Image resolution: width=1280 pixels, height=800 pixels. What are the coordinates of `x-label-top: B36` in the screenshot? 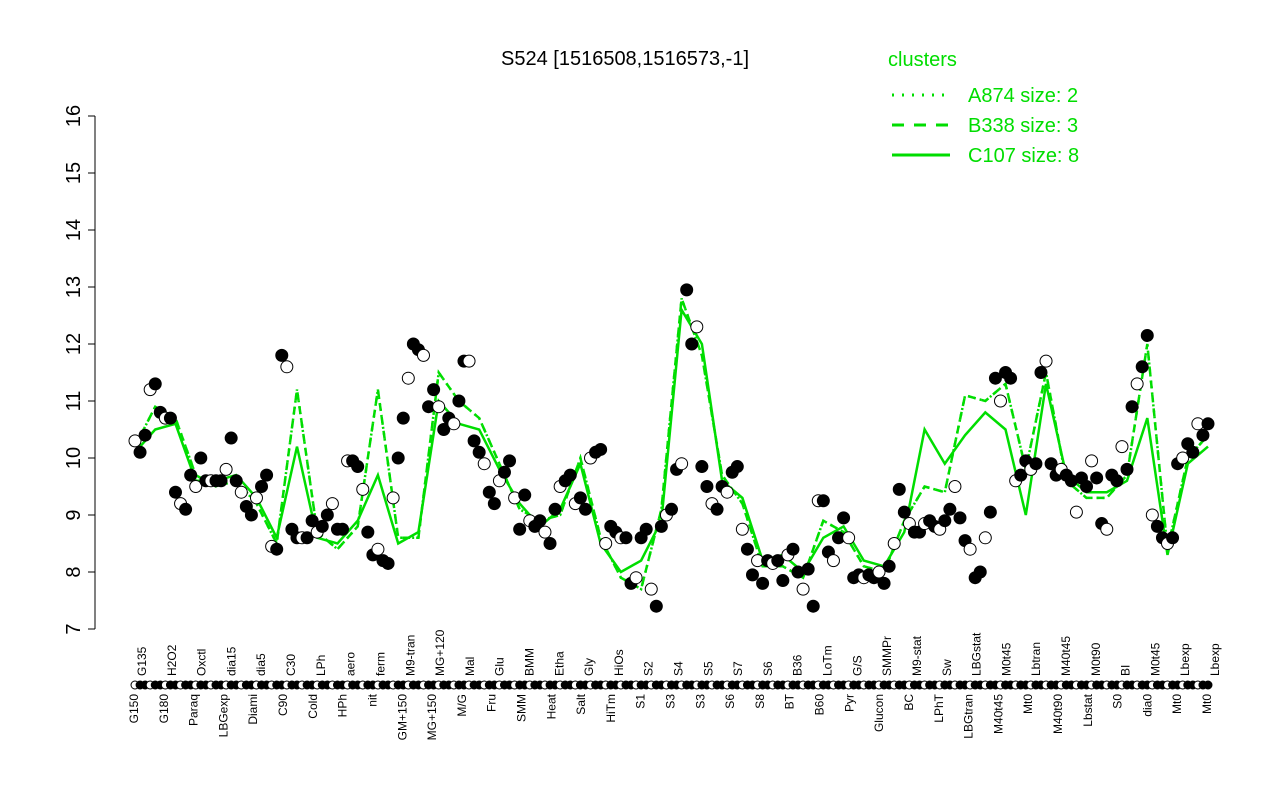 It's located at (798, 665).